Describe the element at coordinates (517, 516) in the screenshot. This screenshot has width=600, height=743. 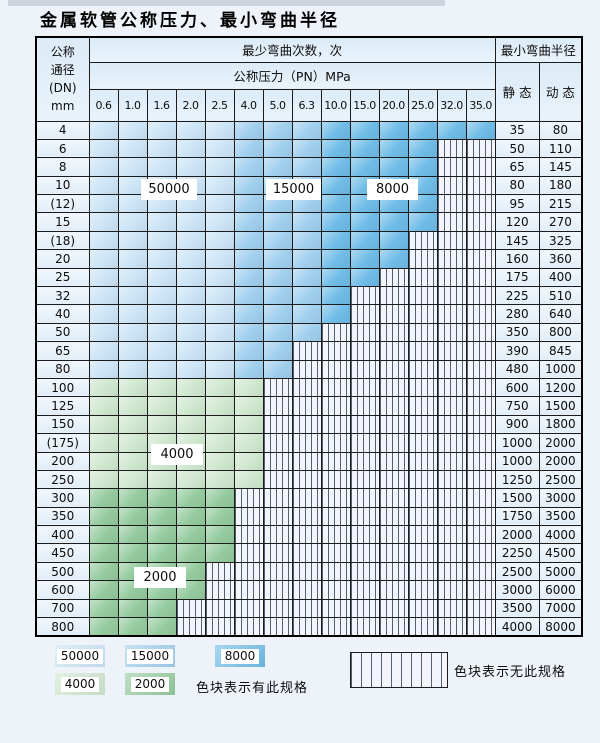
I see `static-radius-cell: 1750` at that location.